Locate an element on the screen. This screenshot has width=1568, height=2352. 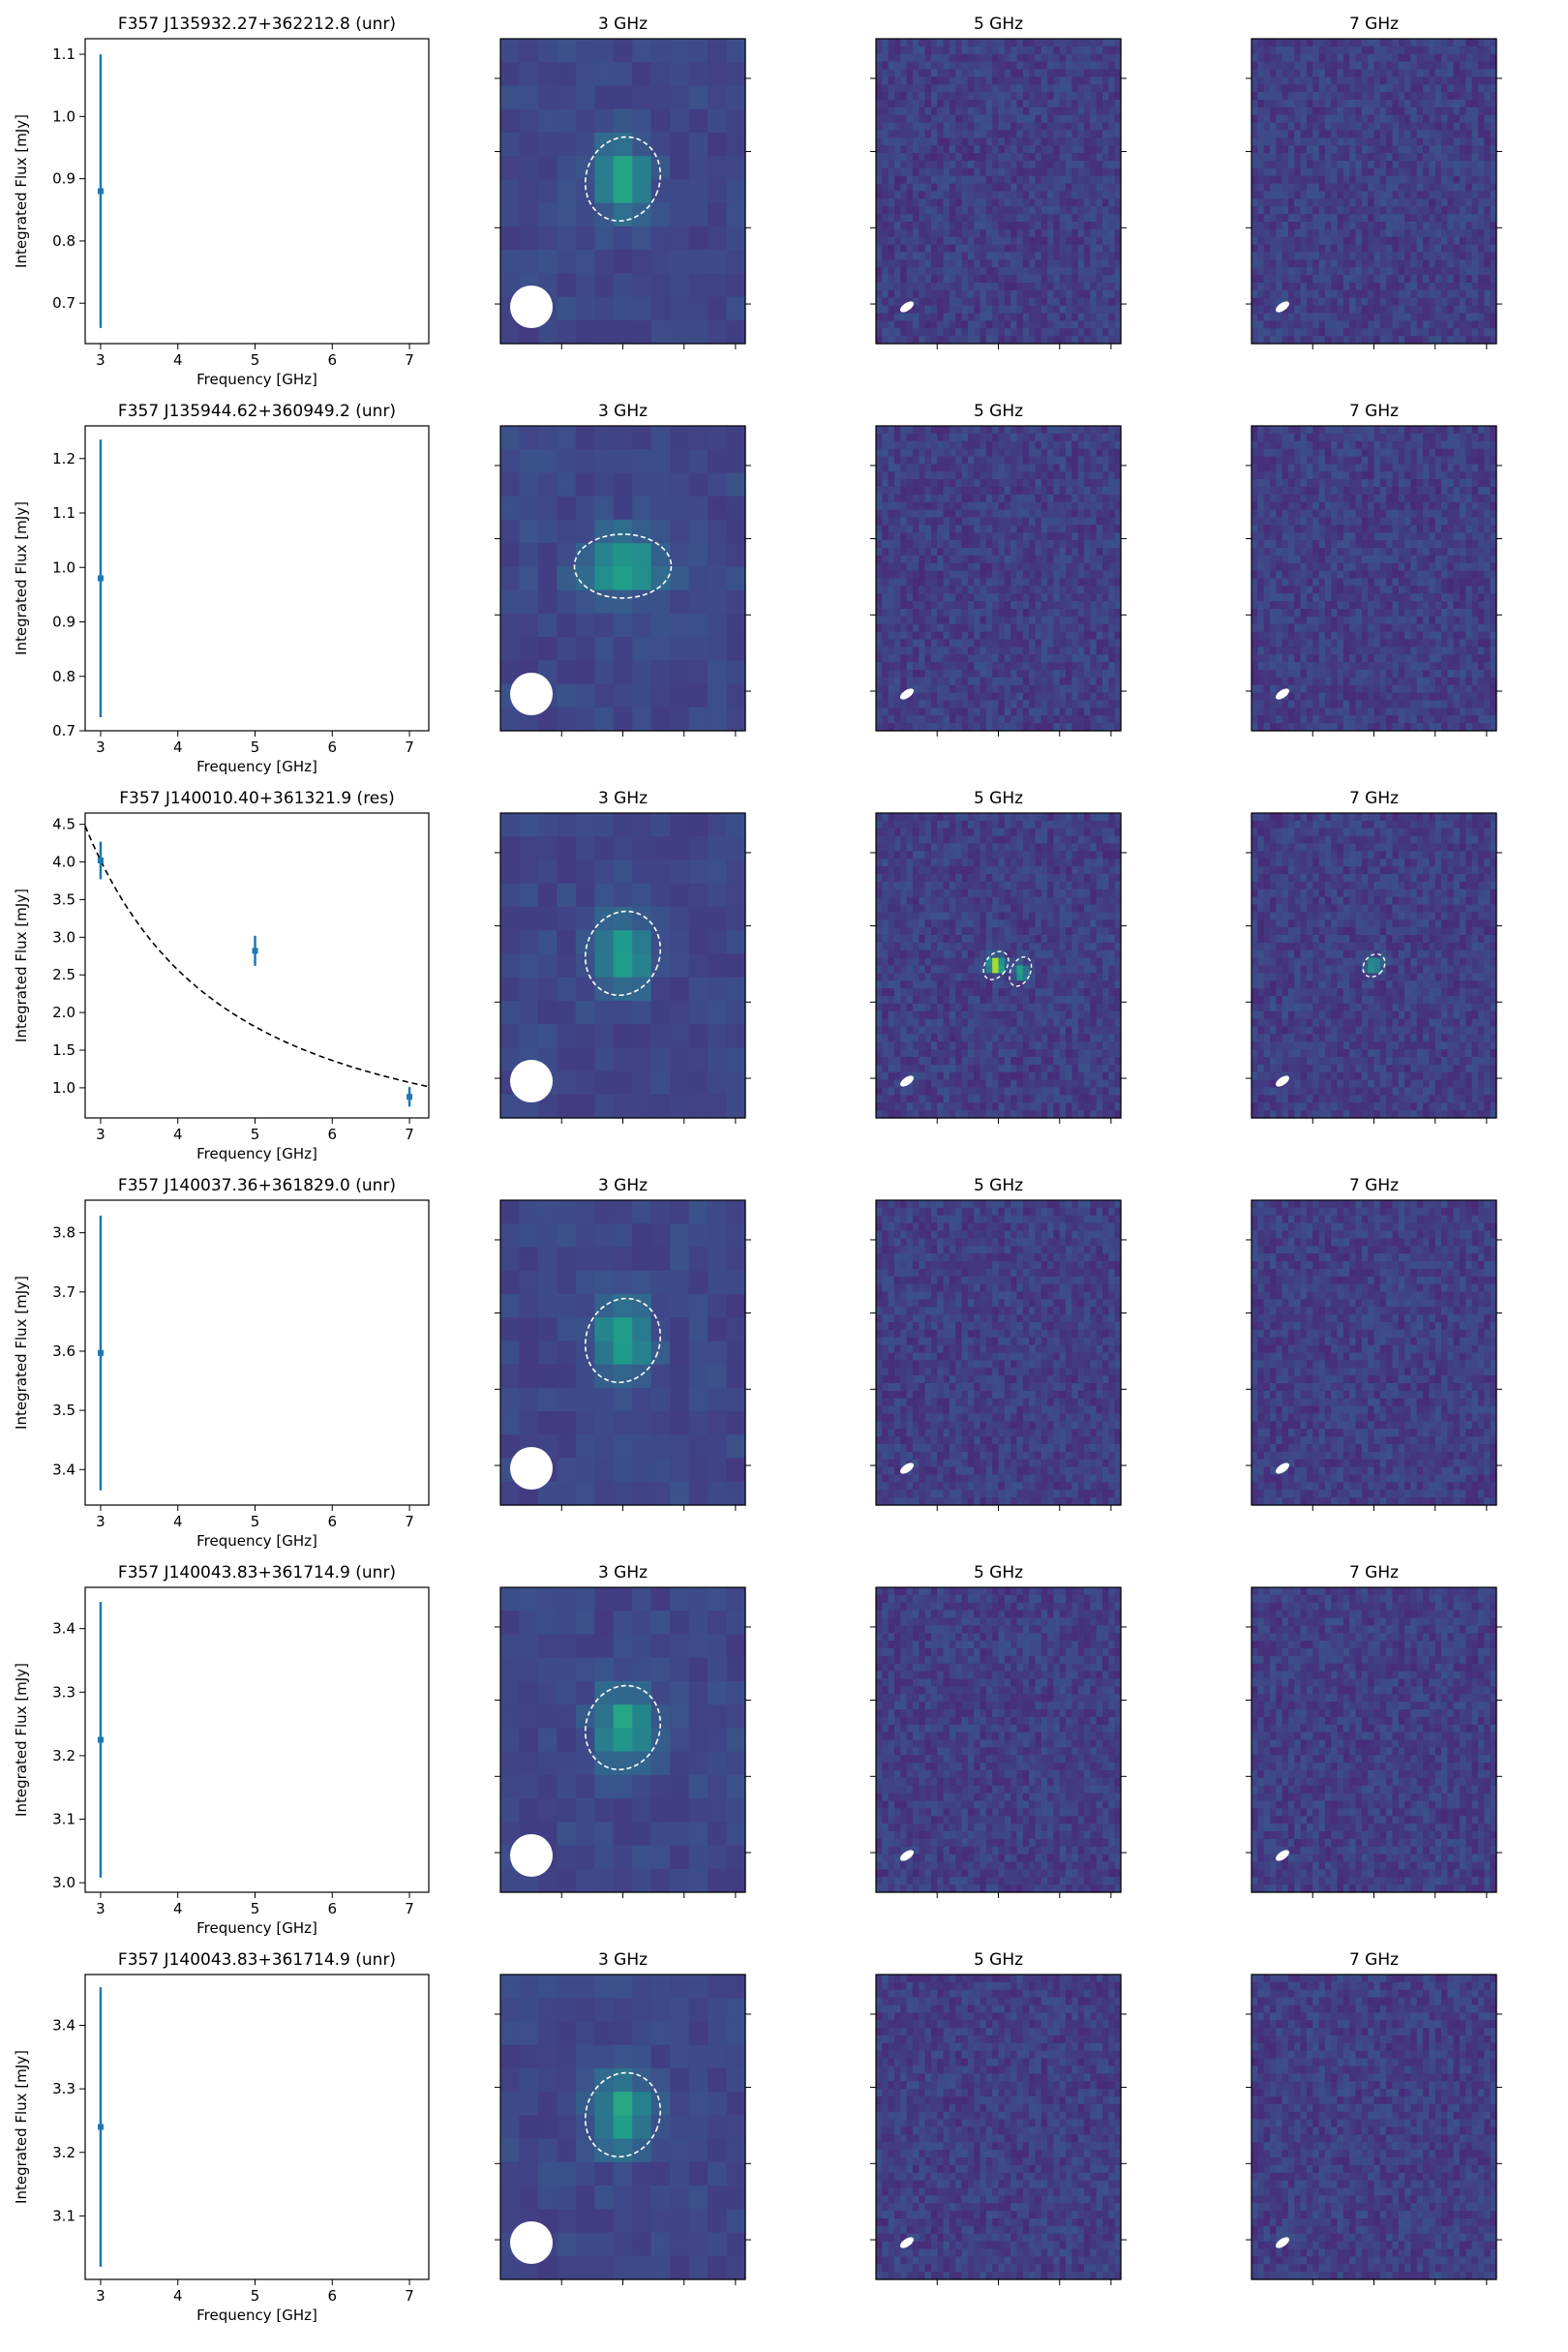
y-tick-label: 3.8 is located at coordinates (64, 1233).